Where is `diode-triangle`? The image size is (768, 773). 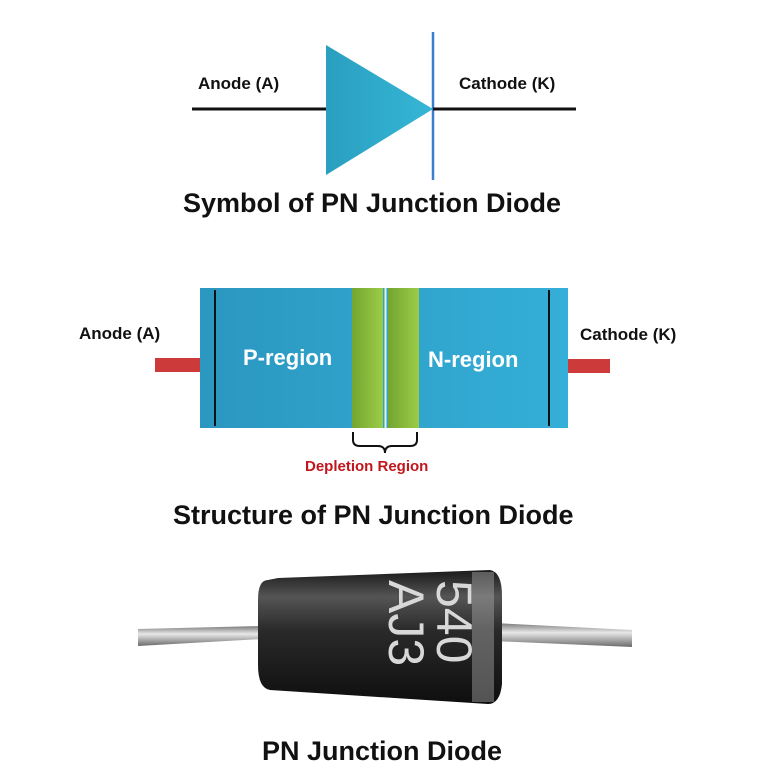 diode-triangle is located at coordinates (379, 110).